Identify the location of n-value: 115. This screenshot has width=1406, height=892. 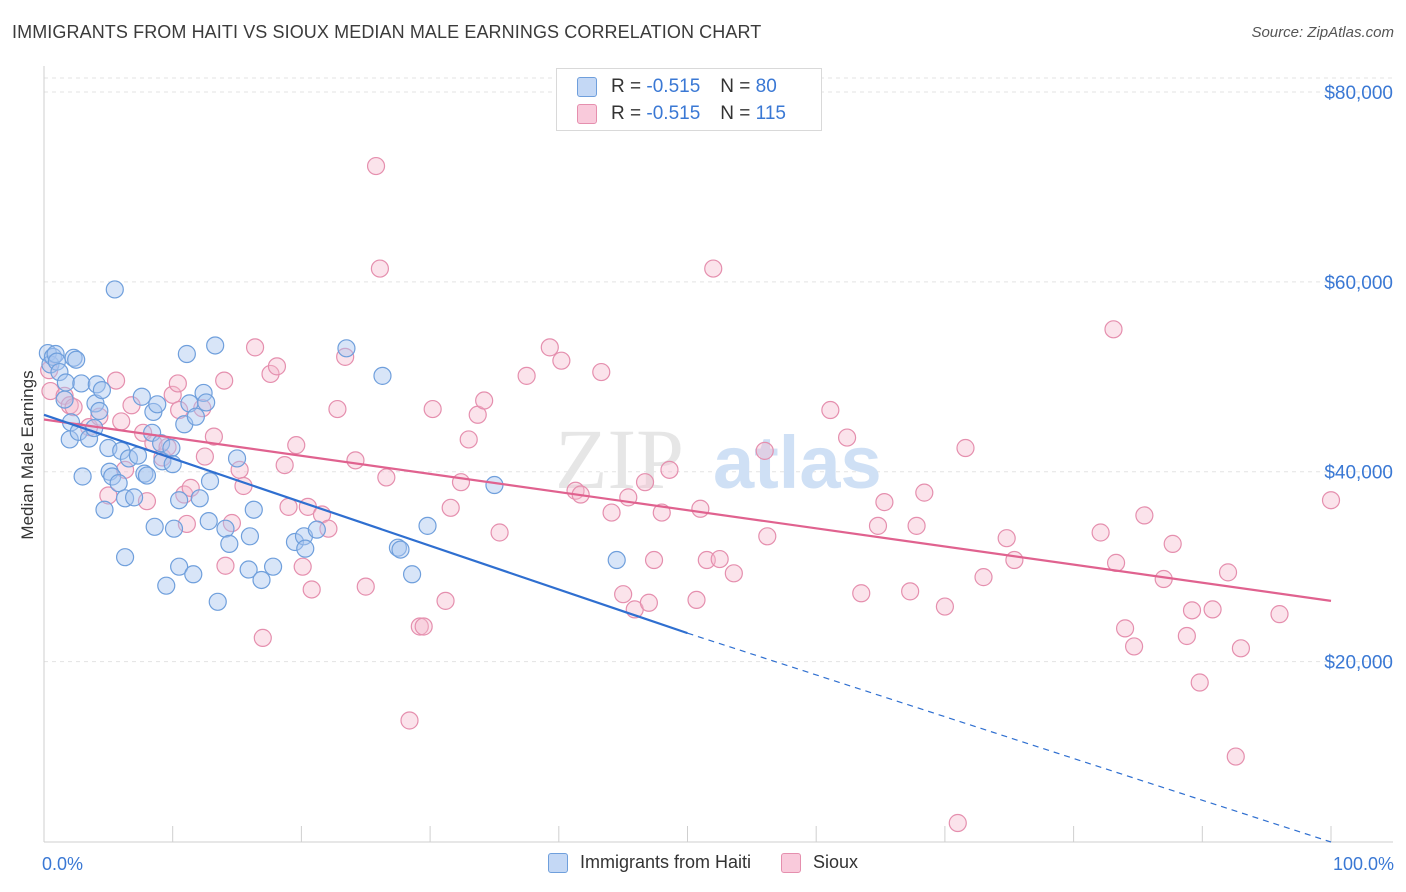
(770, 113).